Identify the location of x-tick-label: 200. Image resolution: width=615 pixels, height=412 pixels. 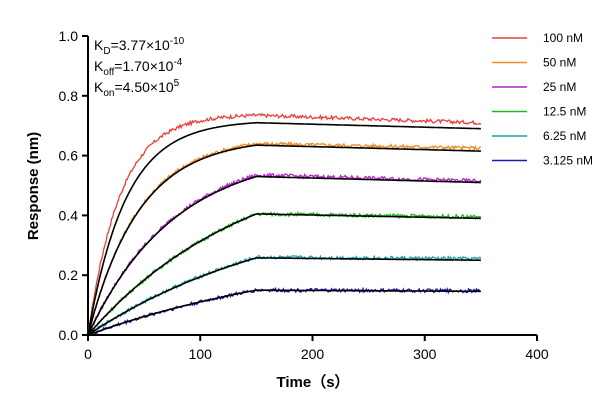
(313, 354).